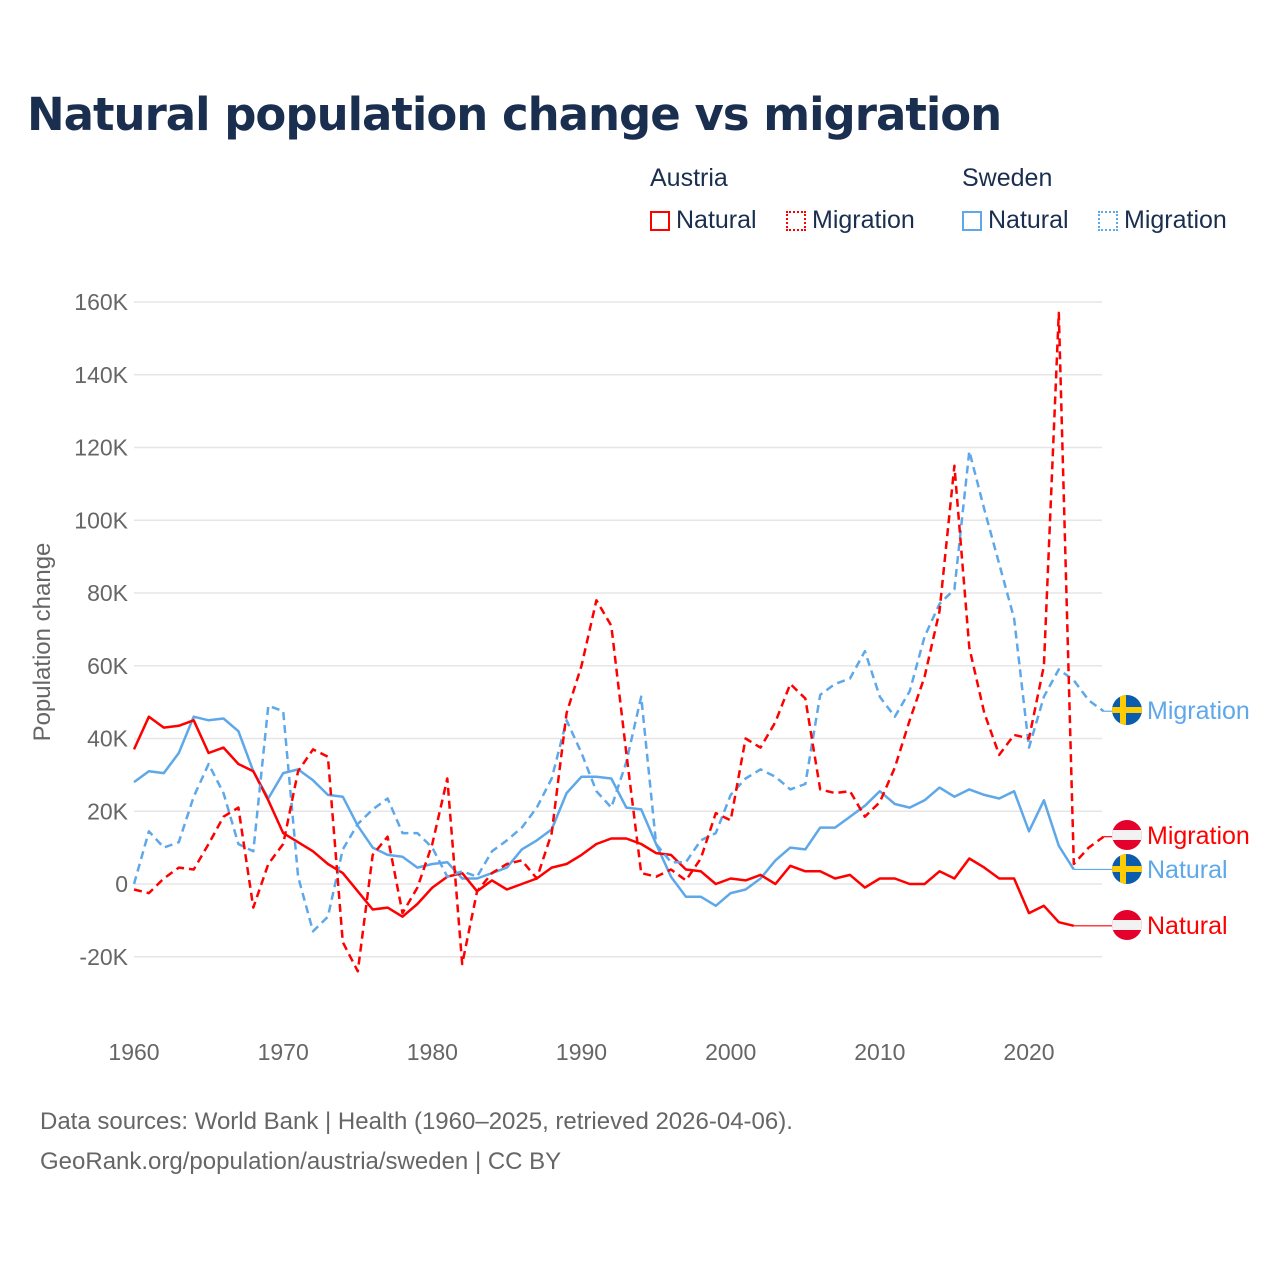  Describe the element at coordinates (689, 178) in the screenshot. I see `legend-group-title: Austria` at that location.